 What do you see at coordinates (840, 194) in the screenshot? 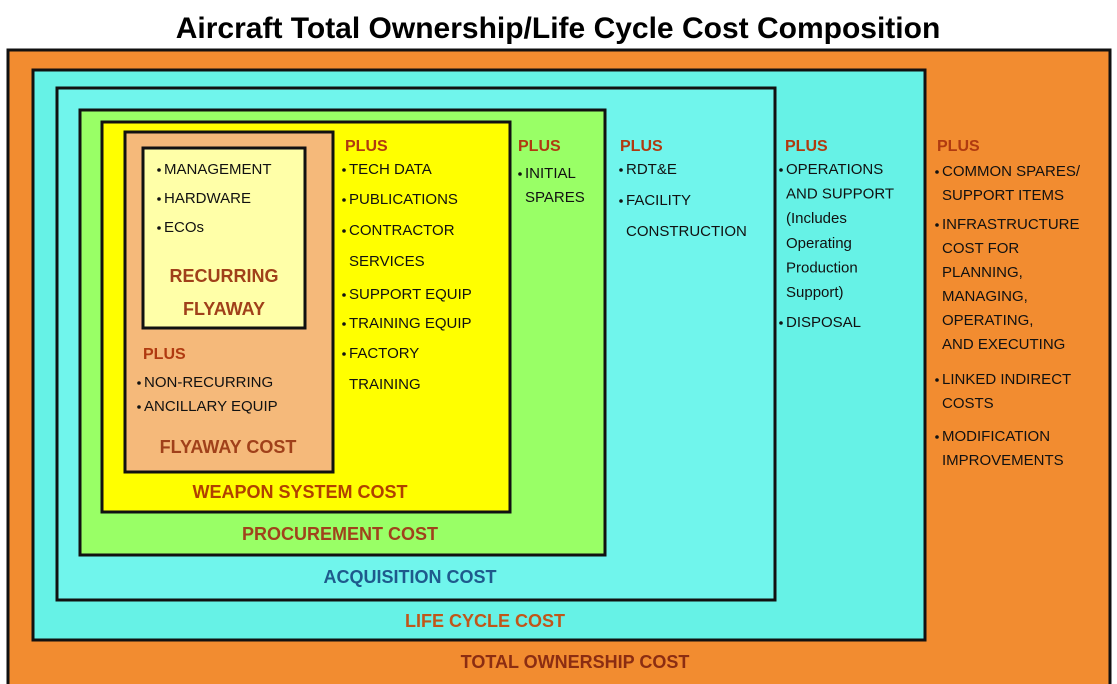
I see `item-text: AND SUPPORT` at bounding box center [840, 194].